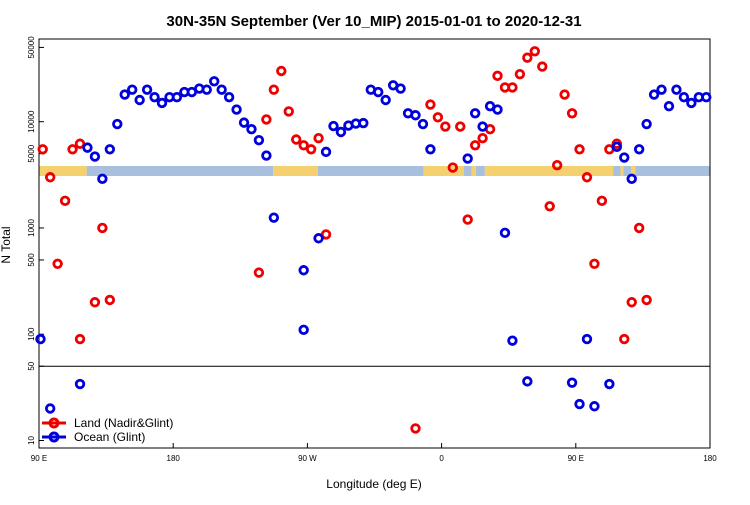  Describe the element at coordinates (35, 240) in the screenshot. I see `y-axis-ticks: 10 50 100 500 1000 5000 10000 50000` at that location.